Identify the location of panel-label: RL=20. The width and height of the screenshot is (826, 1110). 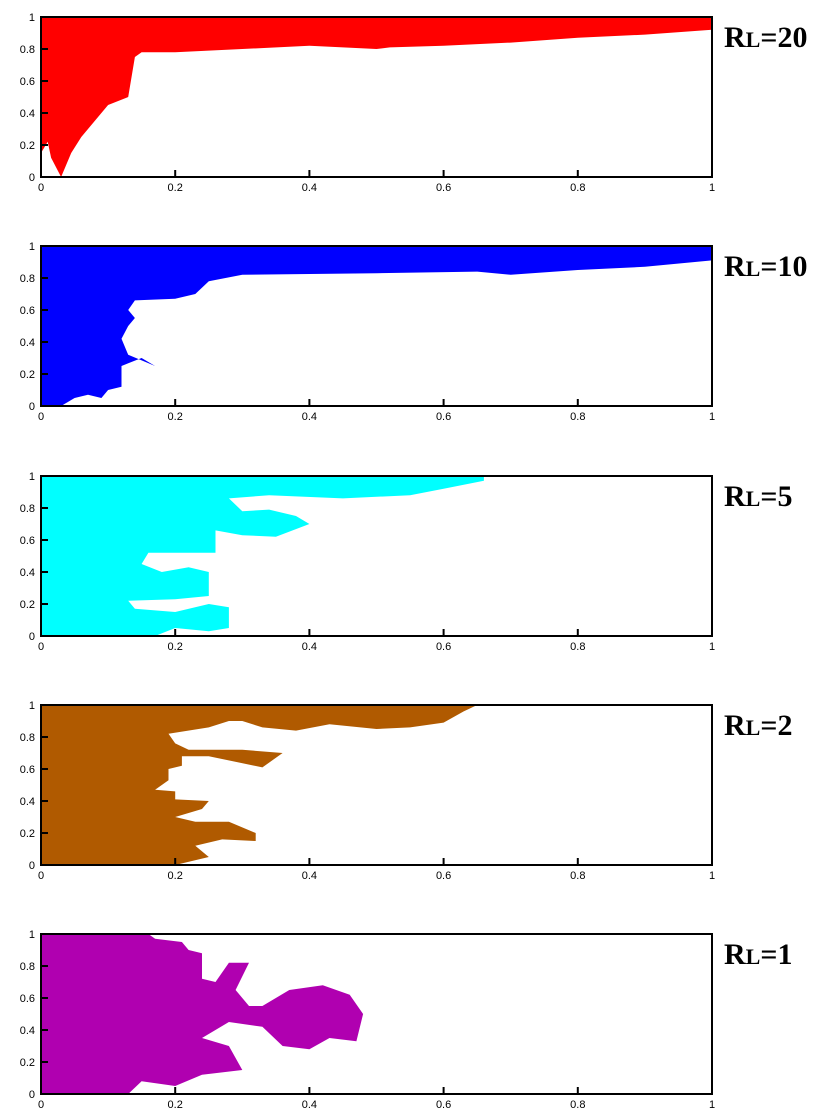
(765, 37).